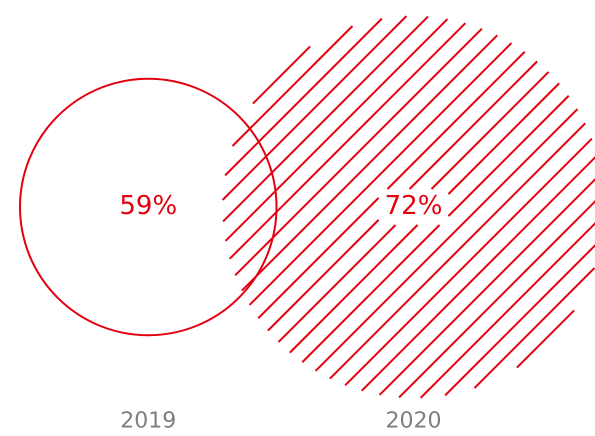 The width and height of the screenshot is (595, 436). I want to click on category-label: 2019, so click(148, 421).